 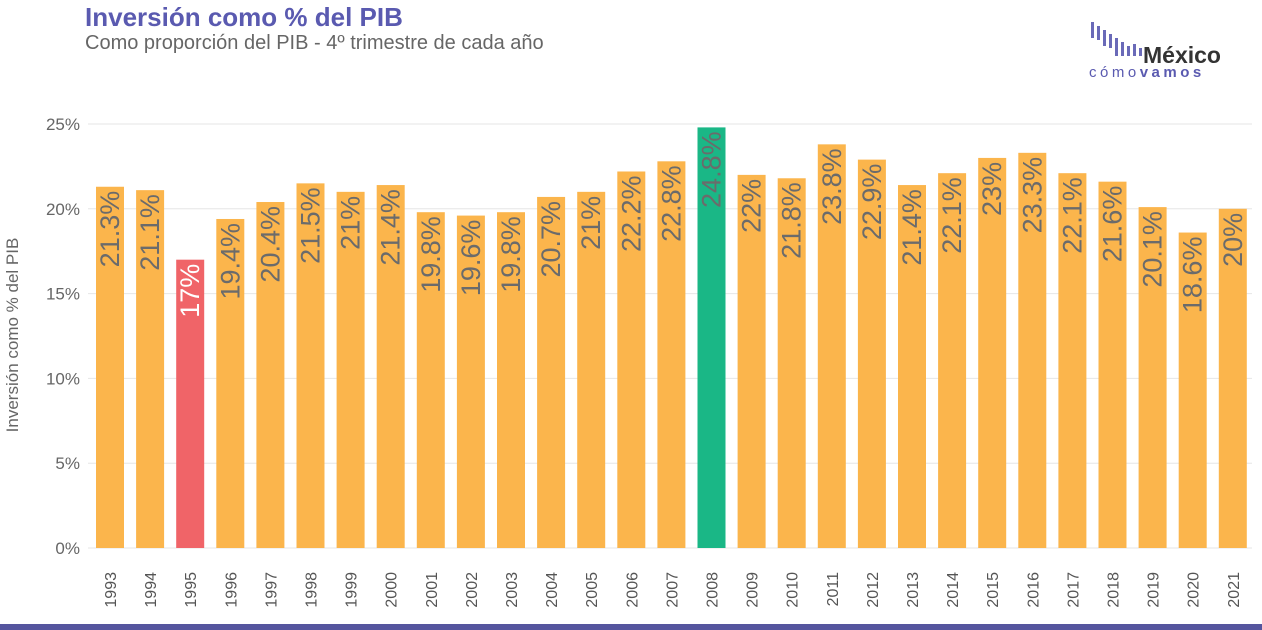 I want to click on y-tick-label: 10%, so click(x=63, y=378).